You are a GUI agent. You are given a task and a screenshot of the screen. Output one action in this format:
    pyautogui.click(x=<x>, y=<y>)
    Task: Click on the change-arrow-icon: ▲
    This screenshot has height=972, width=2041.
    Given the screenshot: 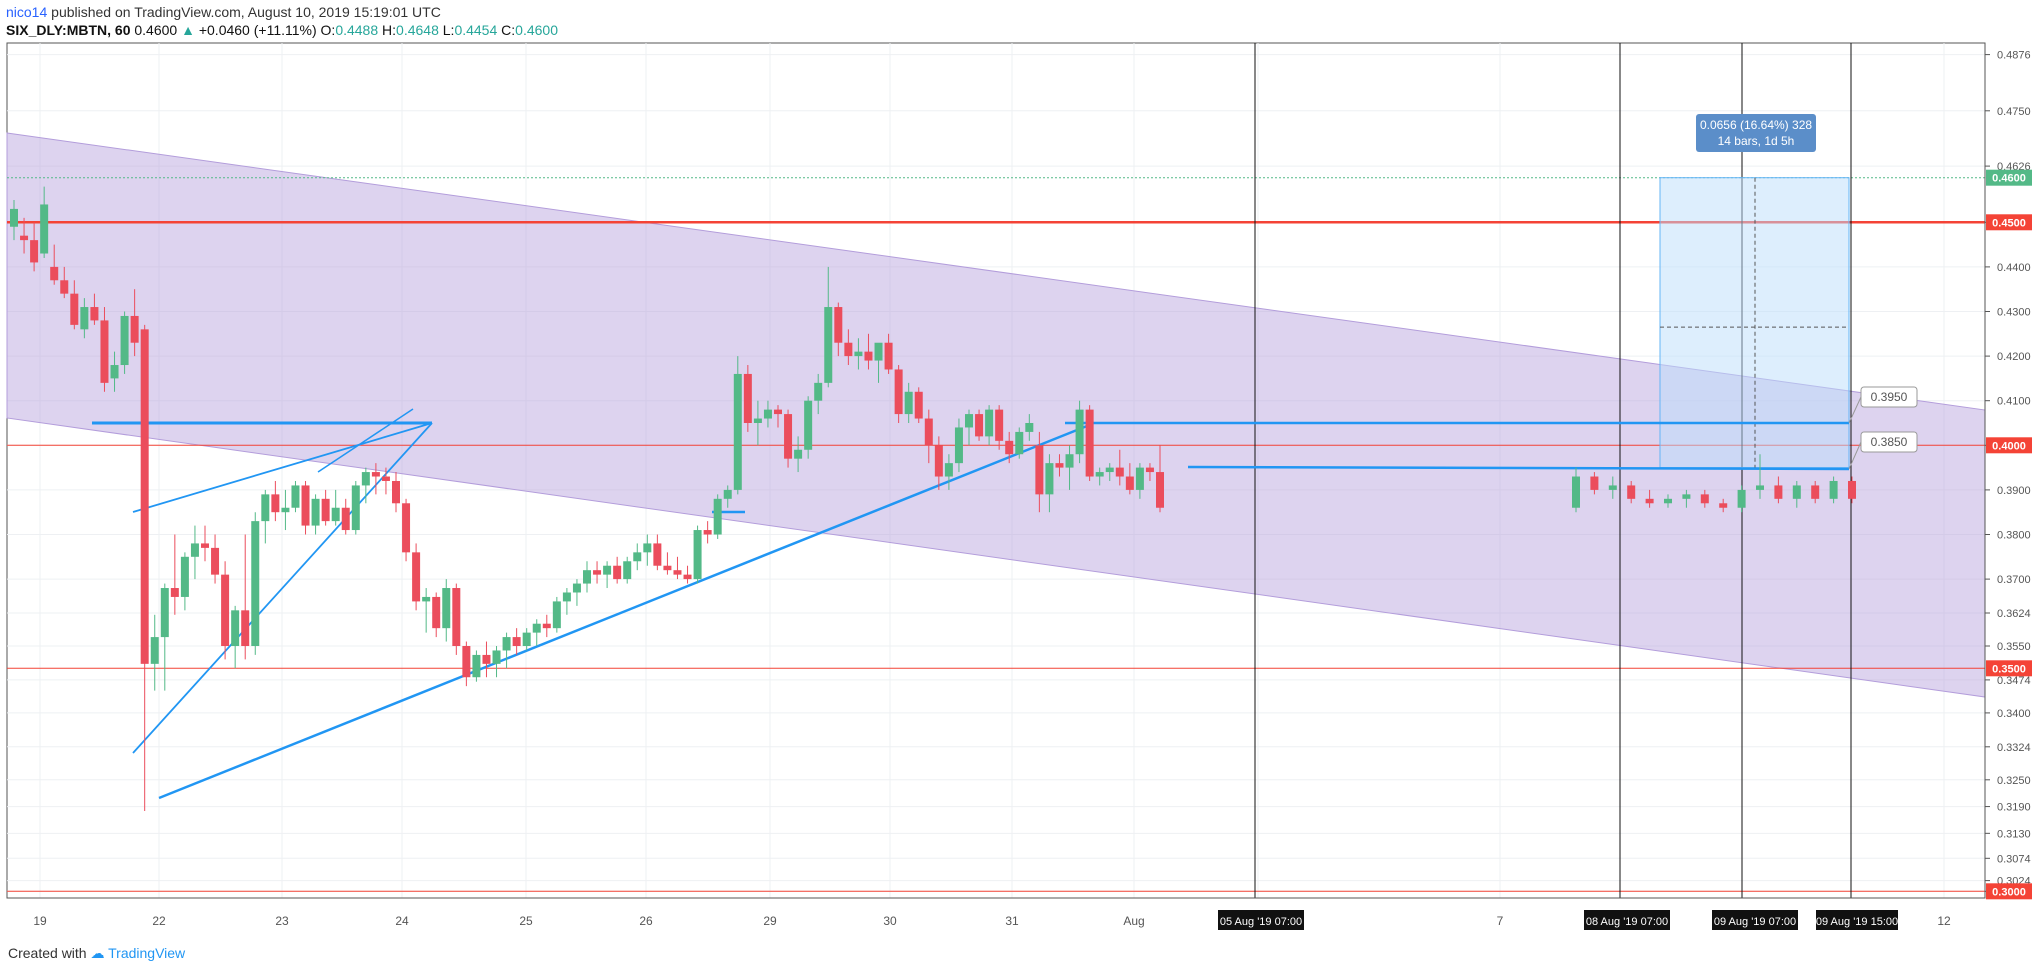 What is the action you would take?
    pyautogui.click(x=188, y=30)
    